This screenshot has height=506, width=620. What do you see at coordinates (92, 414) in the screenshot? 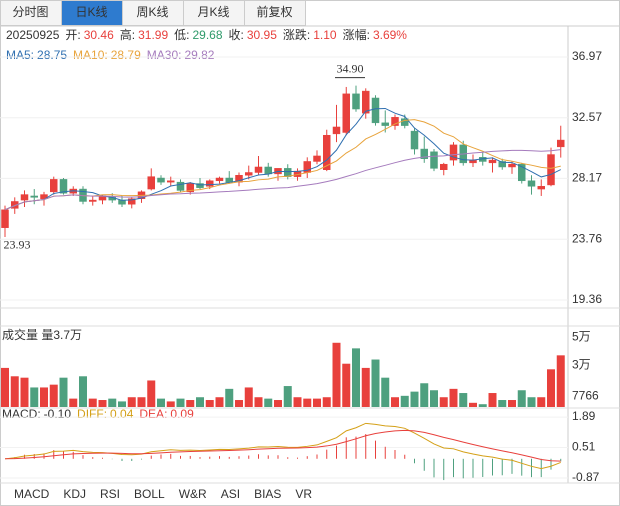
I see `macd-name: DIFF:` at bounding box center [92, 414].